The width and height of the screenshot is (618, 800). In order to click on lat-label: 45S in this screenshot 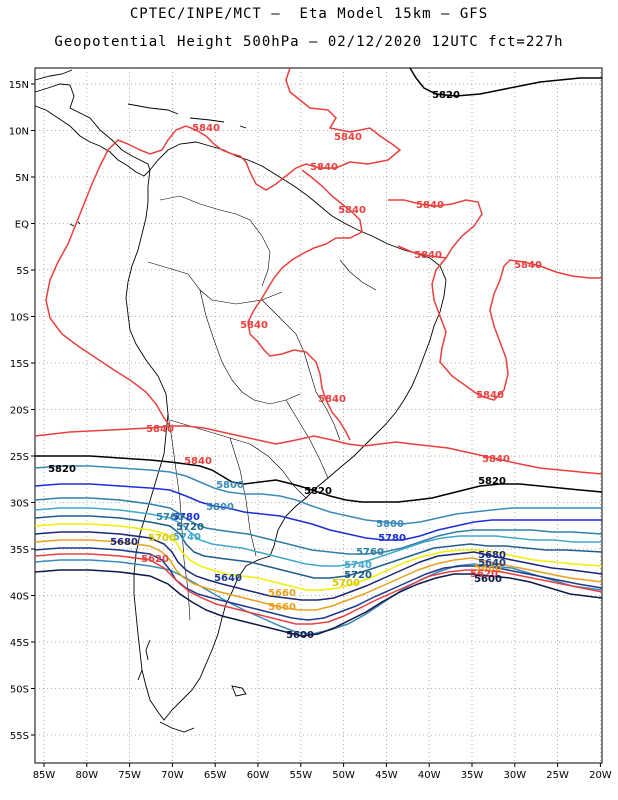, I will do `click(19, 643)`.